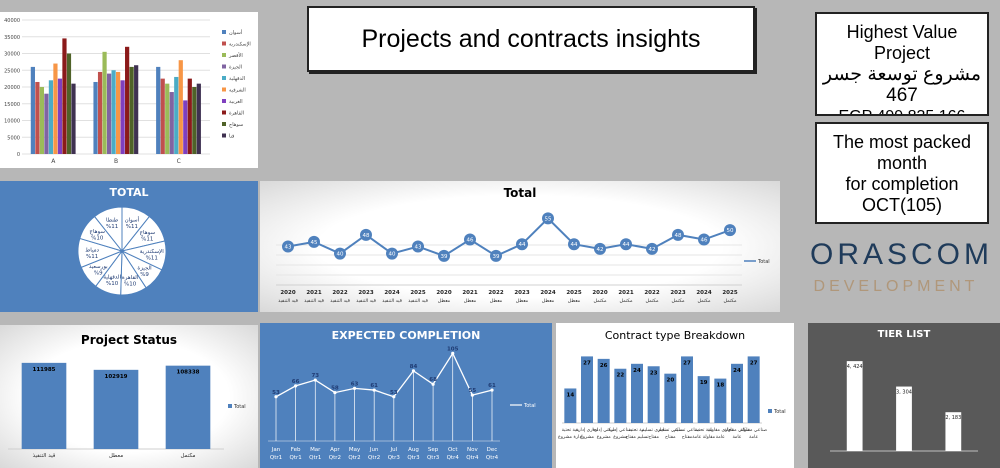  I want to click on packed-month-value: OCT(105), so click(901, 205).